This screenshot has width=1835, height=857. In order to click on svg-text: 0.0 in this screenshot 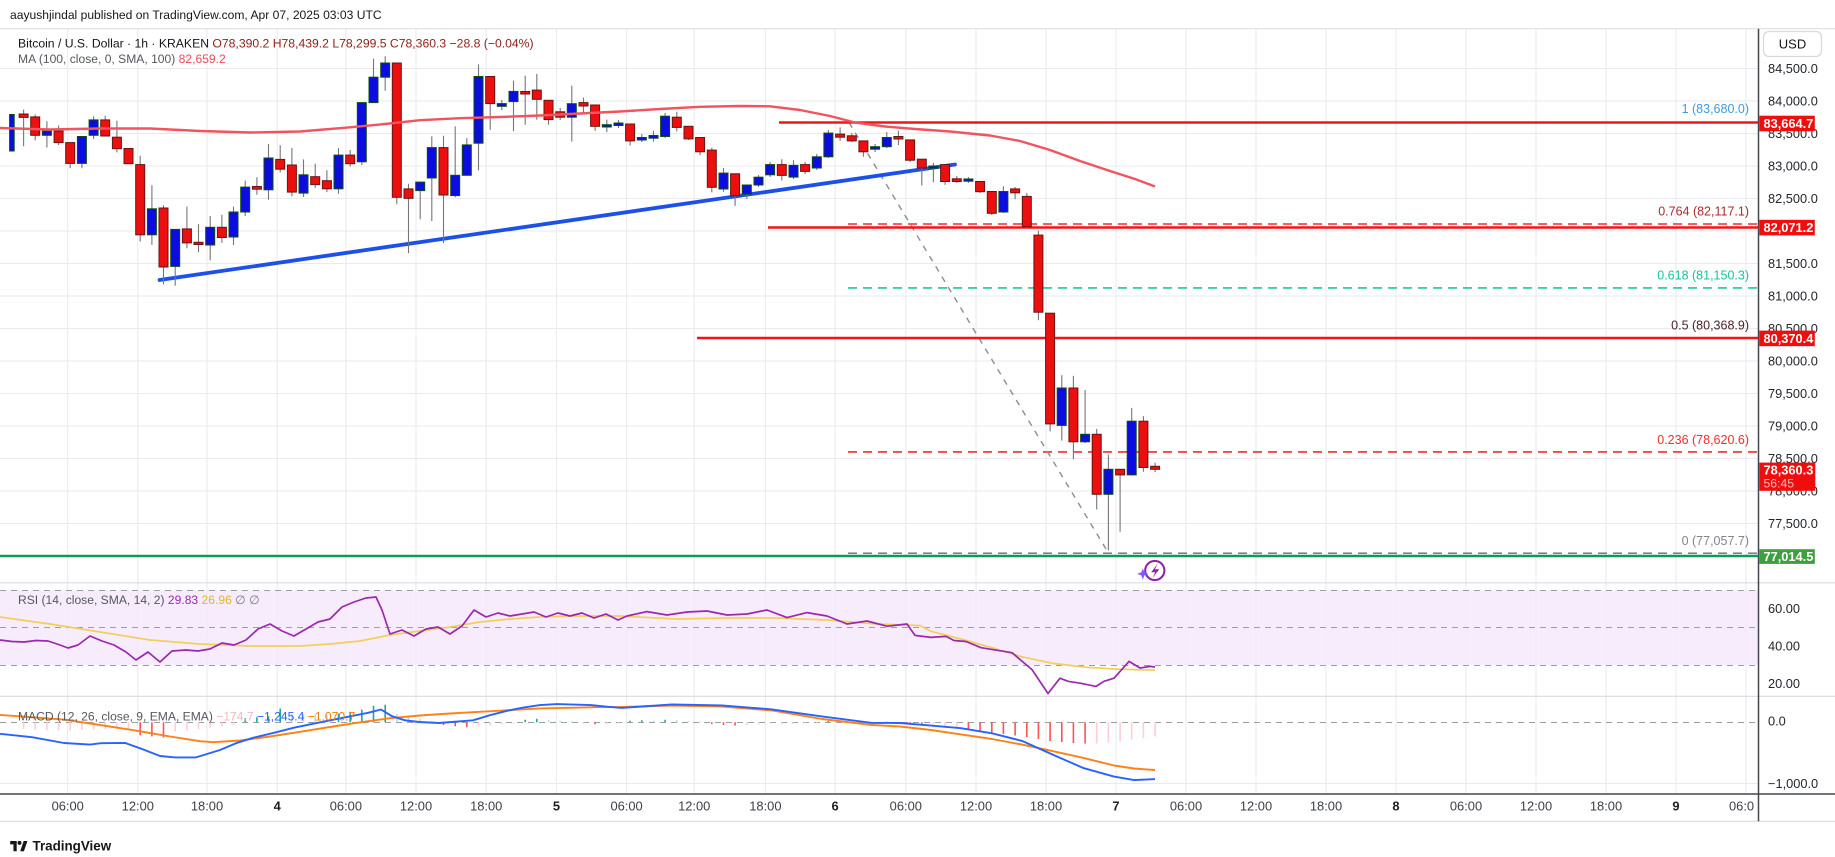, I will do `click(1777, 720)`.